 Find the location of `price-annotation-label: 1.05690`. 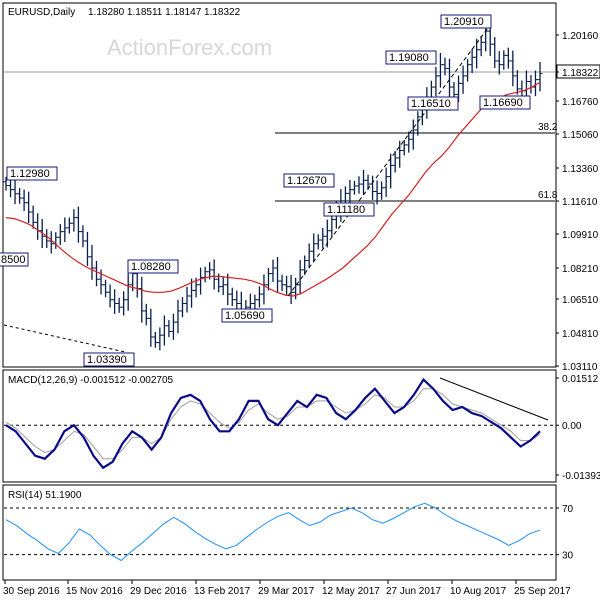

price-annotation-label: 1.05690 is located at coordinates (245, 316).